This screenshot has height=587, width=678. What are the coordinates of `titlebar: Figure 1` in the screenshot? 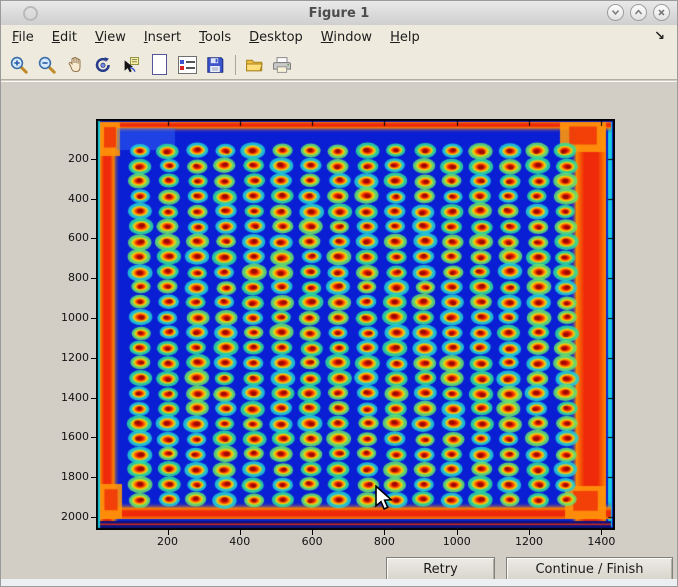 It's located at (339, 13).